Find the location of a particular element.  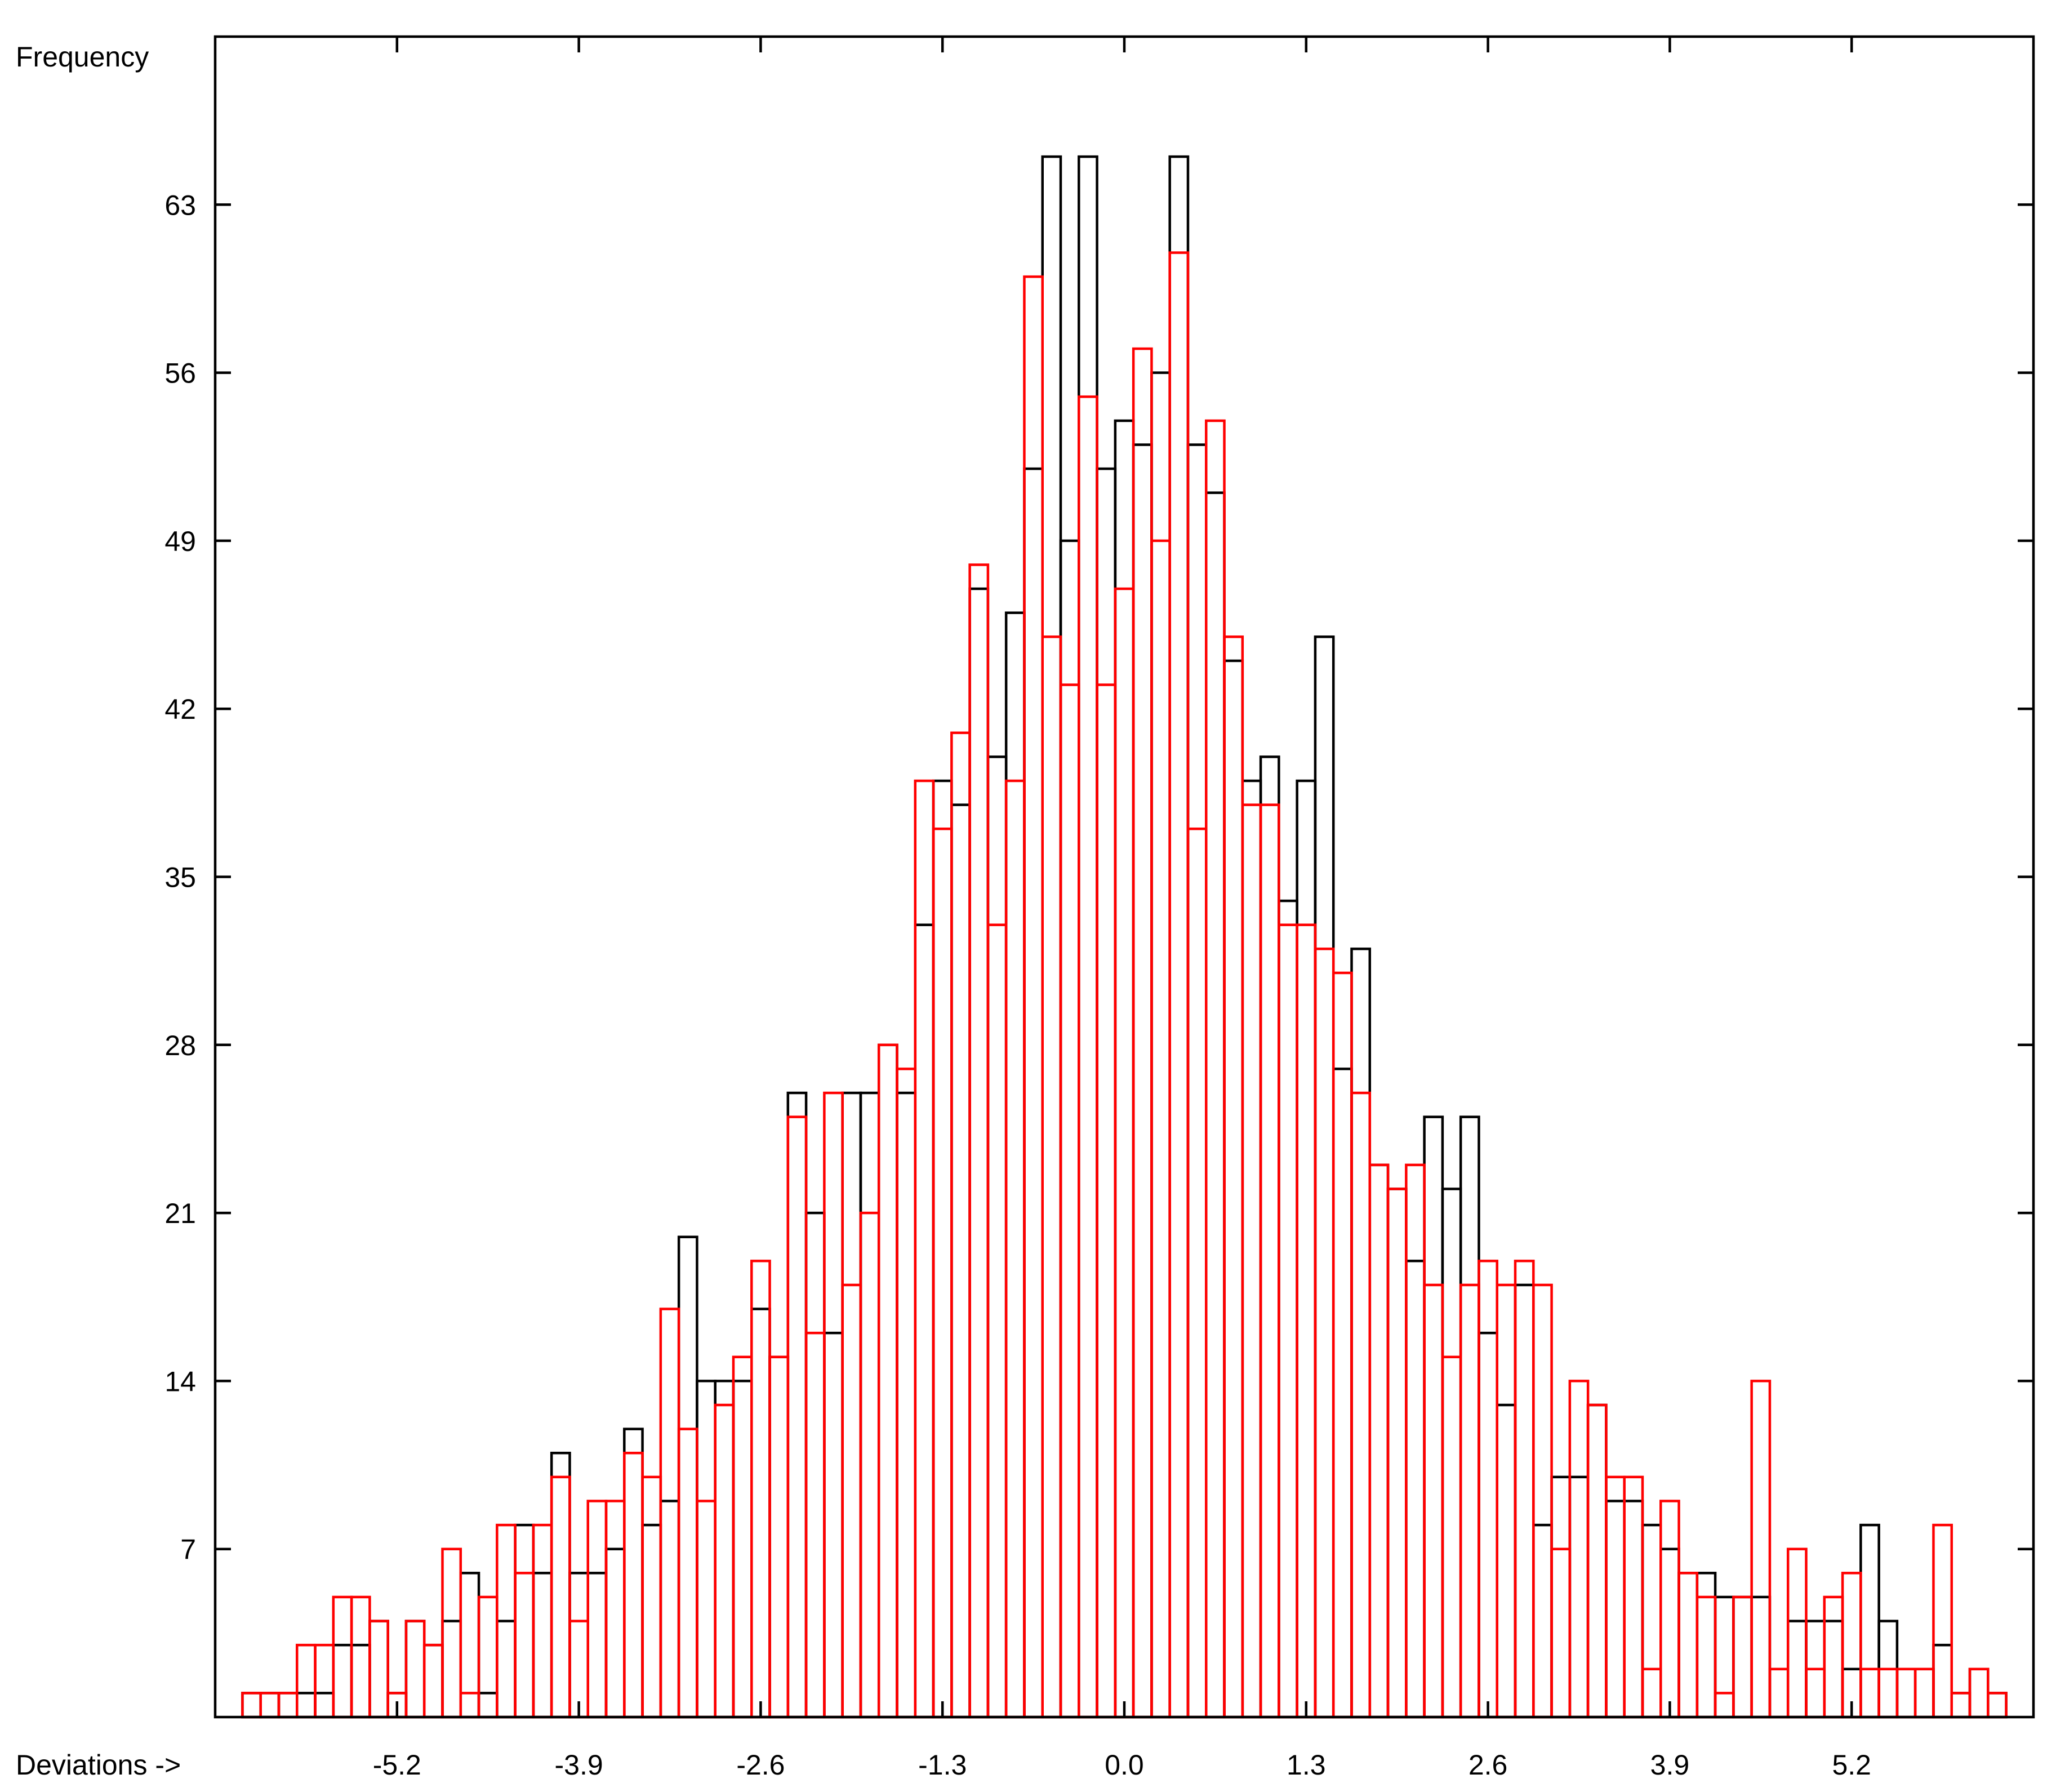

y-axis-label: Frequency is located at coordinates (82, 57).